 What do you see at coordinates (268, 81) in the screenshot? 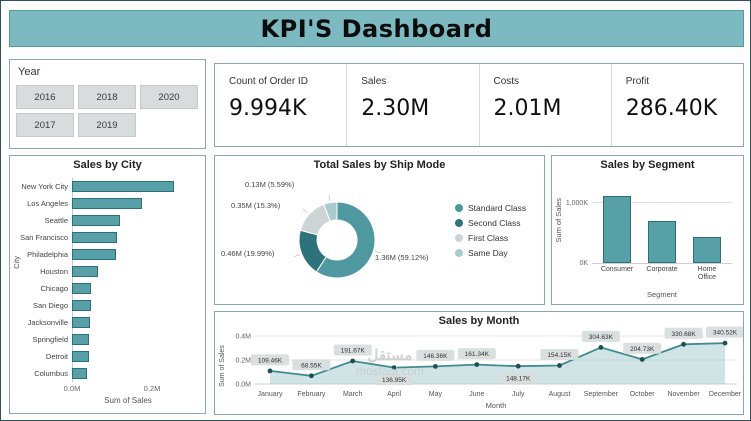
I see `kpi-label: Count of Order ID` at bounding box center [268, 81].